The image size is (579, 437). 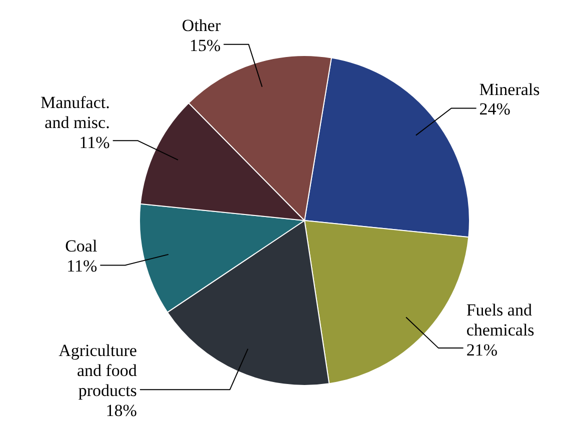 What do you see at coordinates (121, 410) in the screenshot?
I see `data-label: 18%` at bounding box center [121, 410].